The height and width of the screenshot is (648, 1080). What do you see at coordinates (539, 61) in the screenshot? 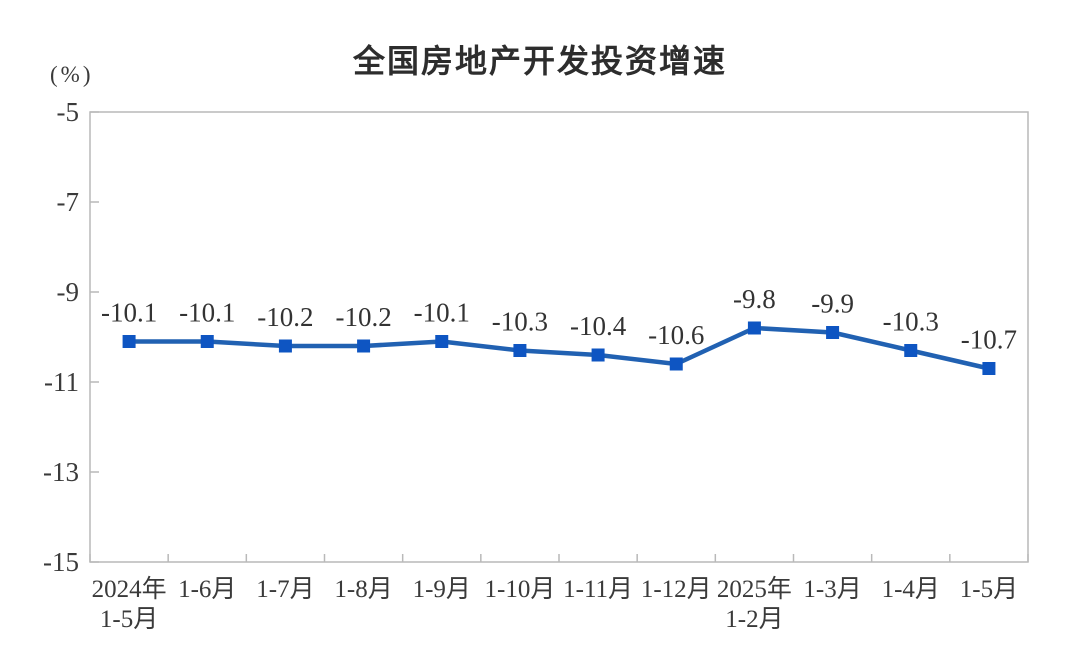
I see `chart-title: 全国房地产开发投资增速` at bounding box center [539, 61].